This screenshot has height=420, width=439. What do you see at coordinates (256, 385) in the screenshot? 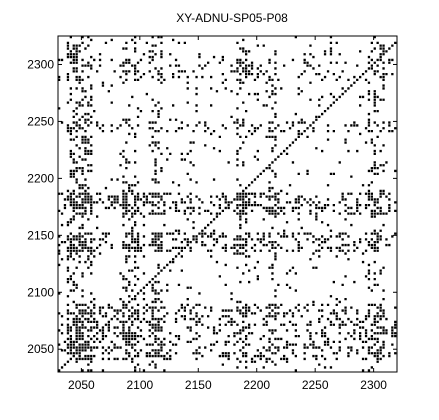
I see `x-tick-label: 2200` at bounding box center [256, 385].